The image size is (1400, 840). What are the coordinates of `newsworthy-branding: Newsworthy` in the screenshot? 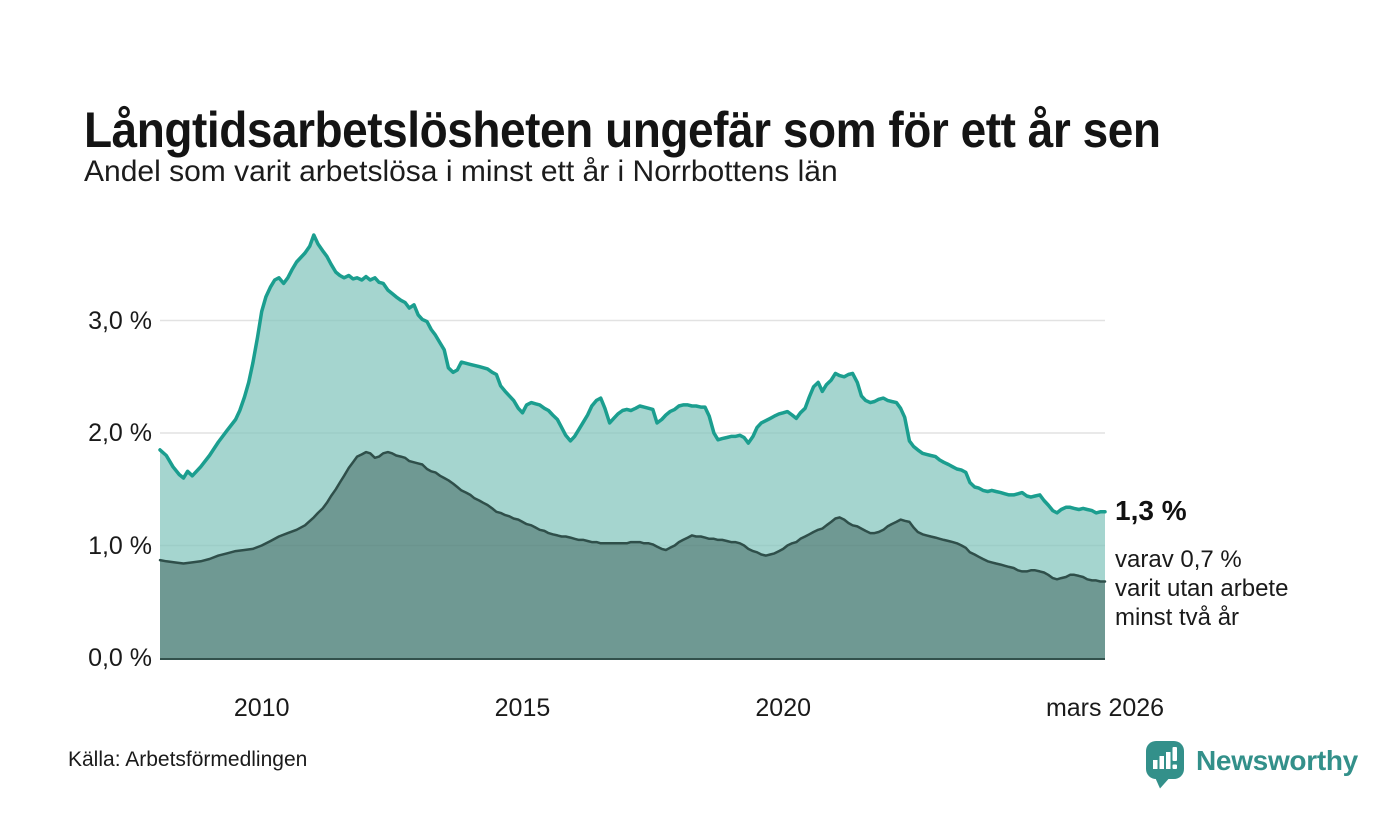 It's located at (1251, 764).